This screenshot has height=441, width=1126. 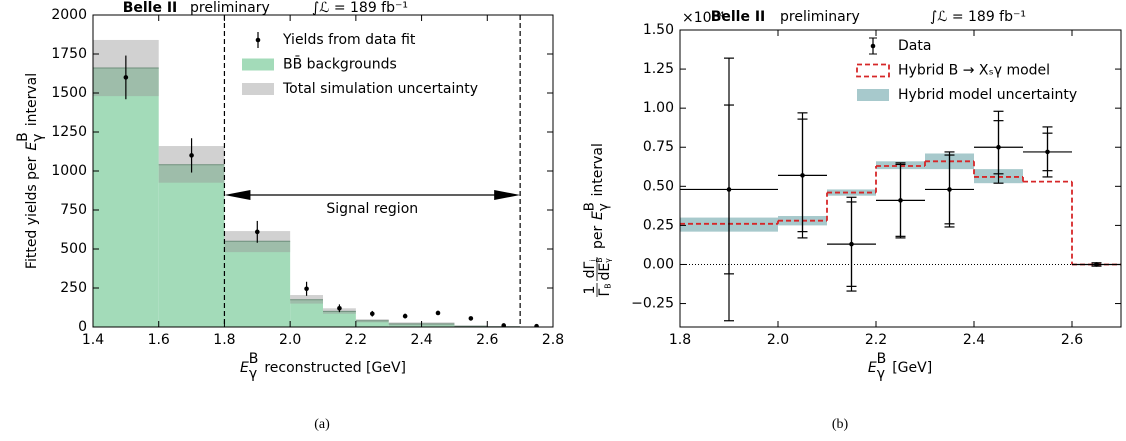 What do you see at coordinates (658, 30) in the screenshot?
I see `y-tick-label: 1.50` at bounding box center [658, 30].